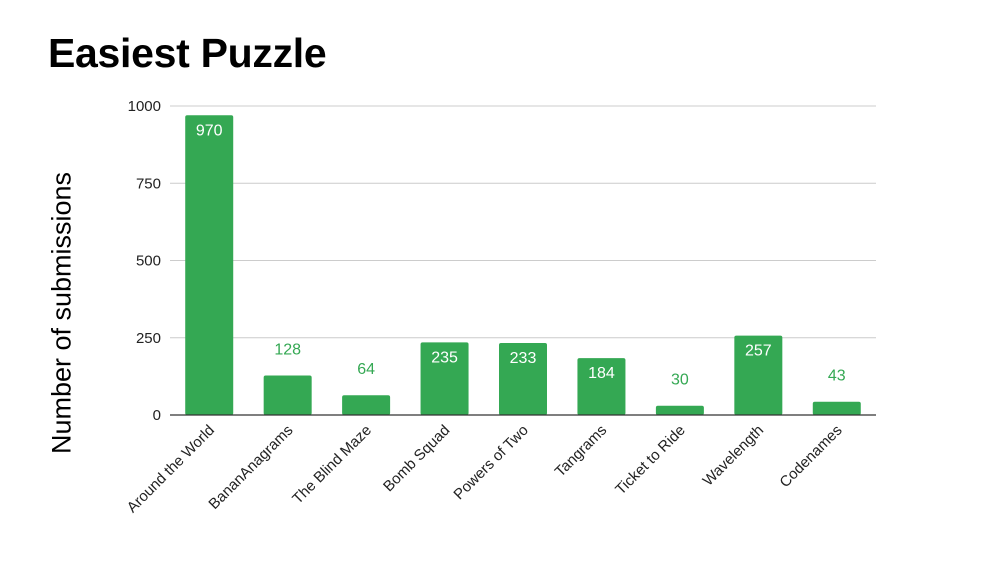 This screenshot has height=563, width=1000. What do you see at coordinates (157, 415) in the screenshot?
I see `y-tick-label: 0` at bounding box center [157, 415].